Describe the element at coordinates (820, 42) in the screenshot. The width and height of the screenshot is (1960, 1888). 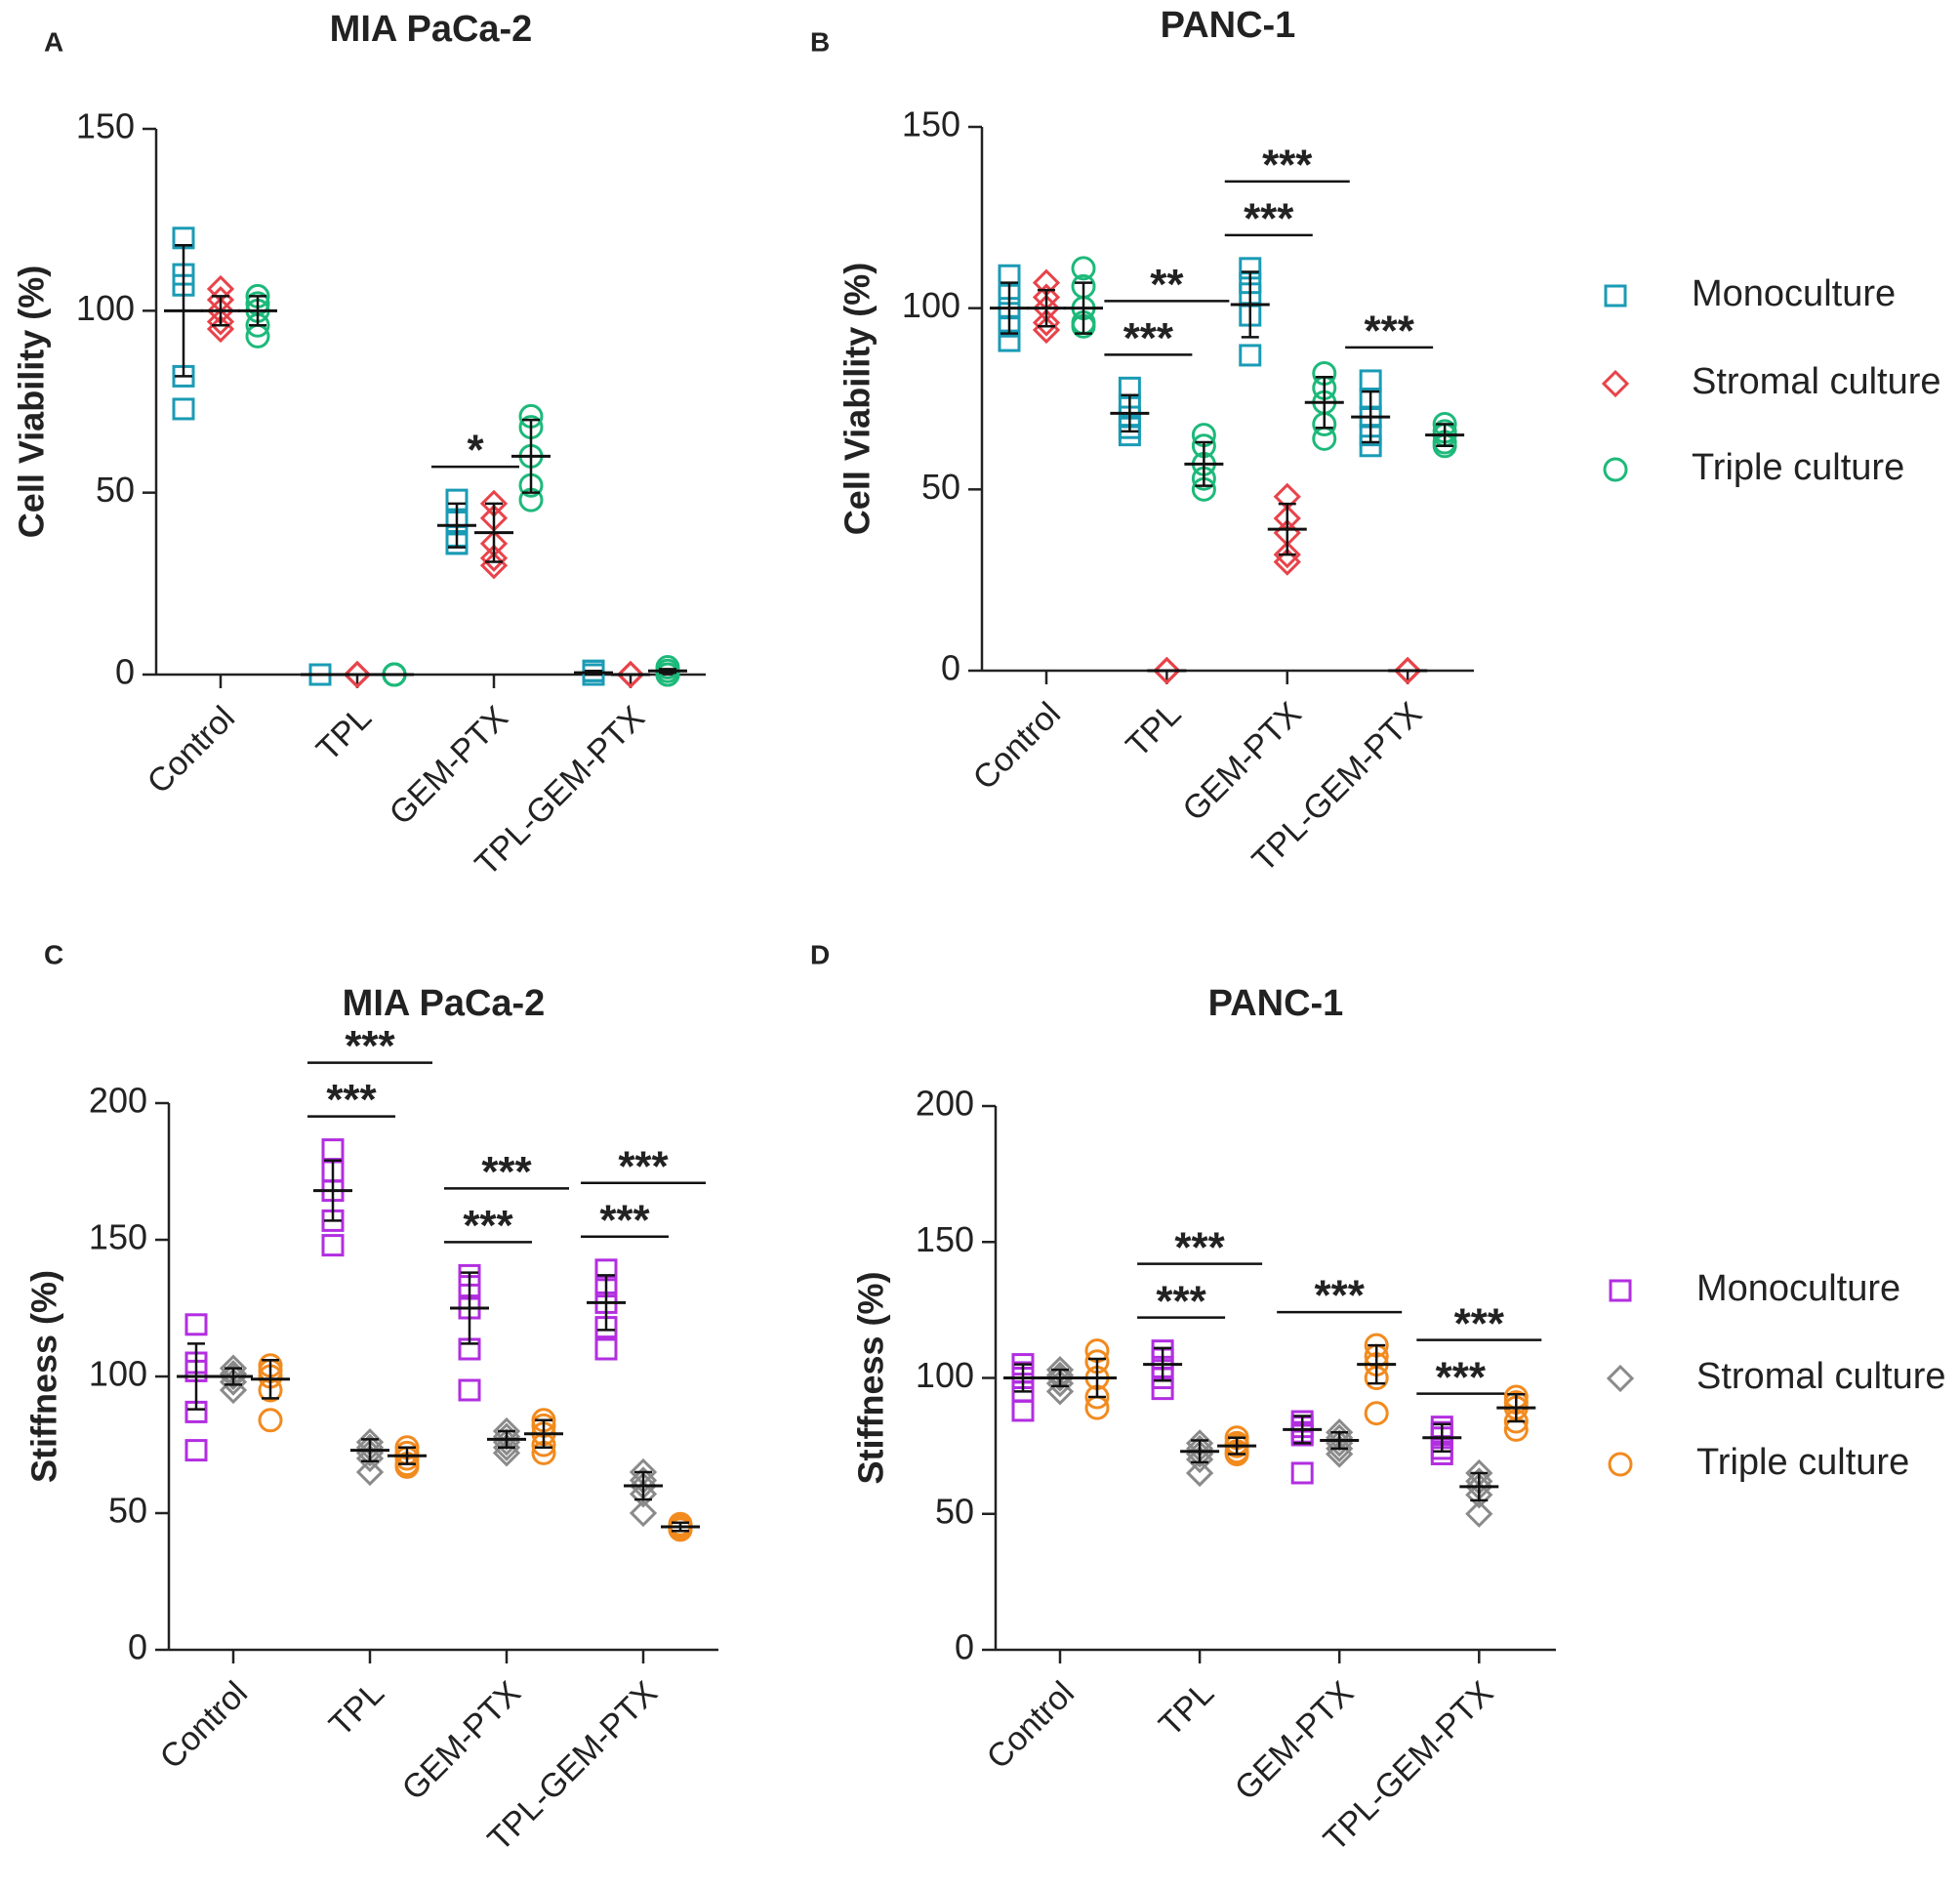
I see `panel-letter: B` at that location.